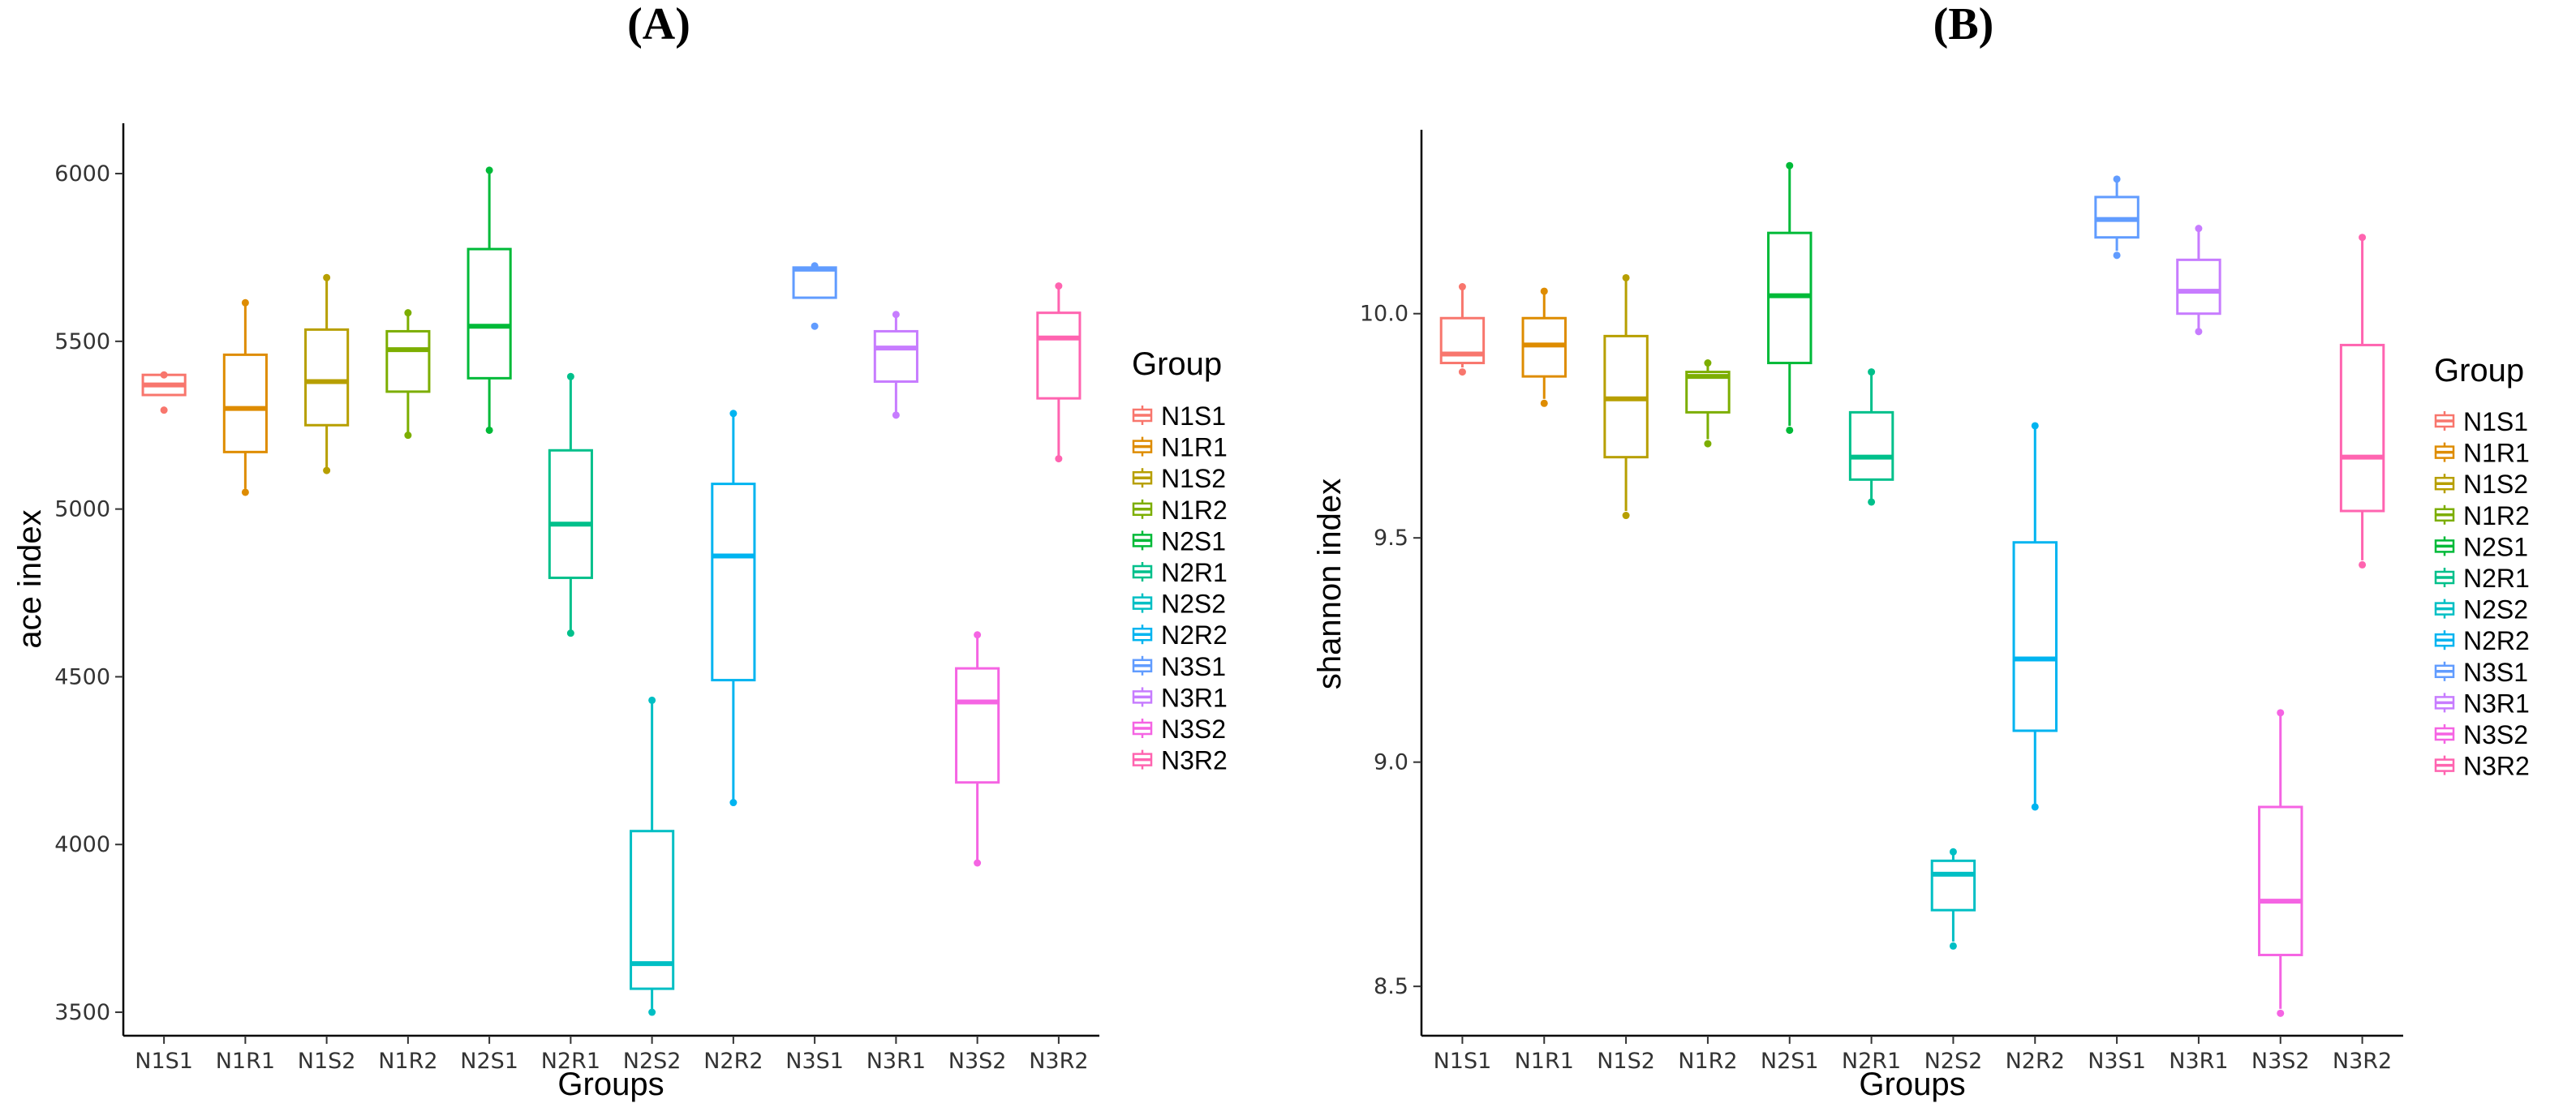  What do you see at coordinates (1179, 478) in the screenshot?
I see `legend-item-n1s2: N1S2` at bounding box center [1179, 478].